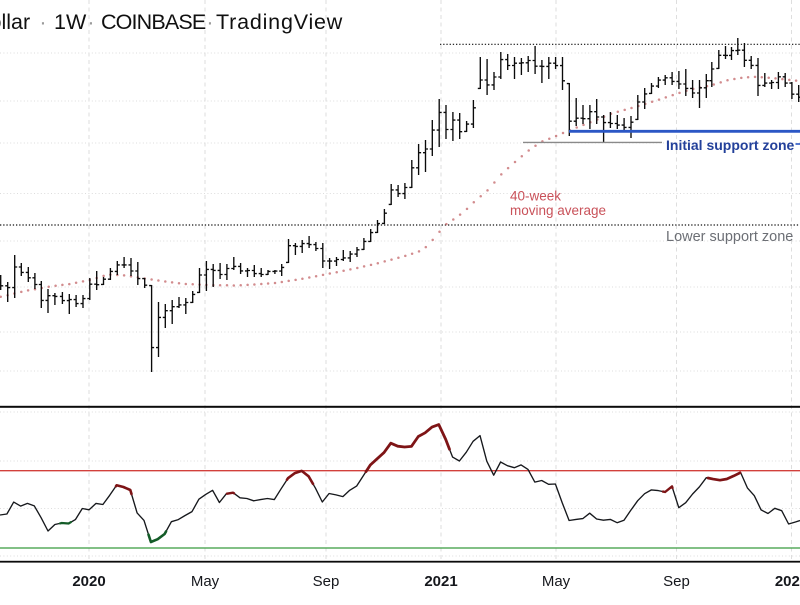 The height and width of the screenshot is (605, 800). Describe the element at coordinates (279, 22) in the screenshot. I see `svg-text: TradingView` at that location.